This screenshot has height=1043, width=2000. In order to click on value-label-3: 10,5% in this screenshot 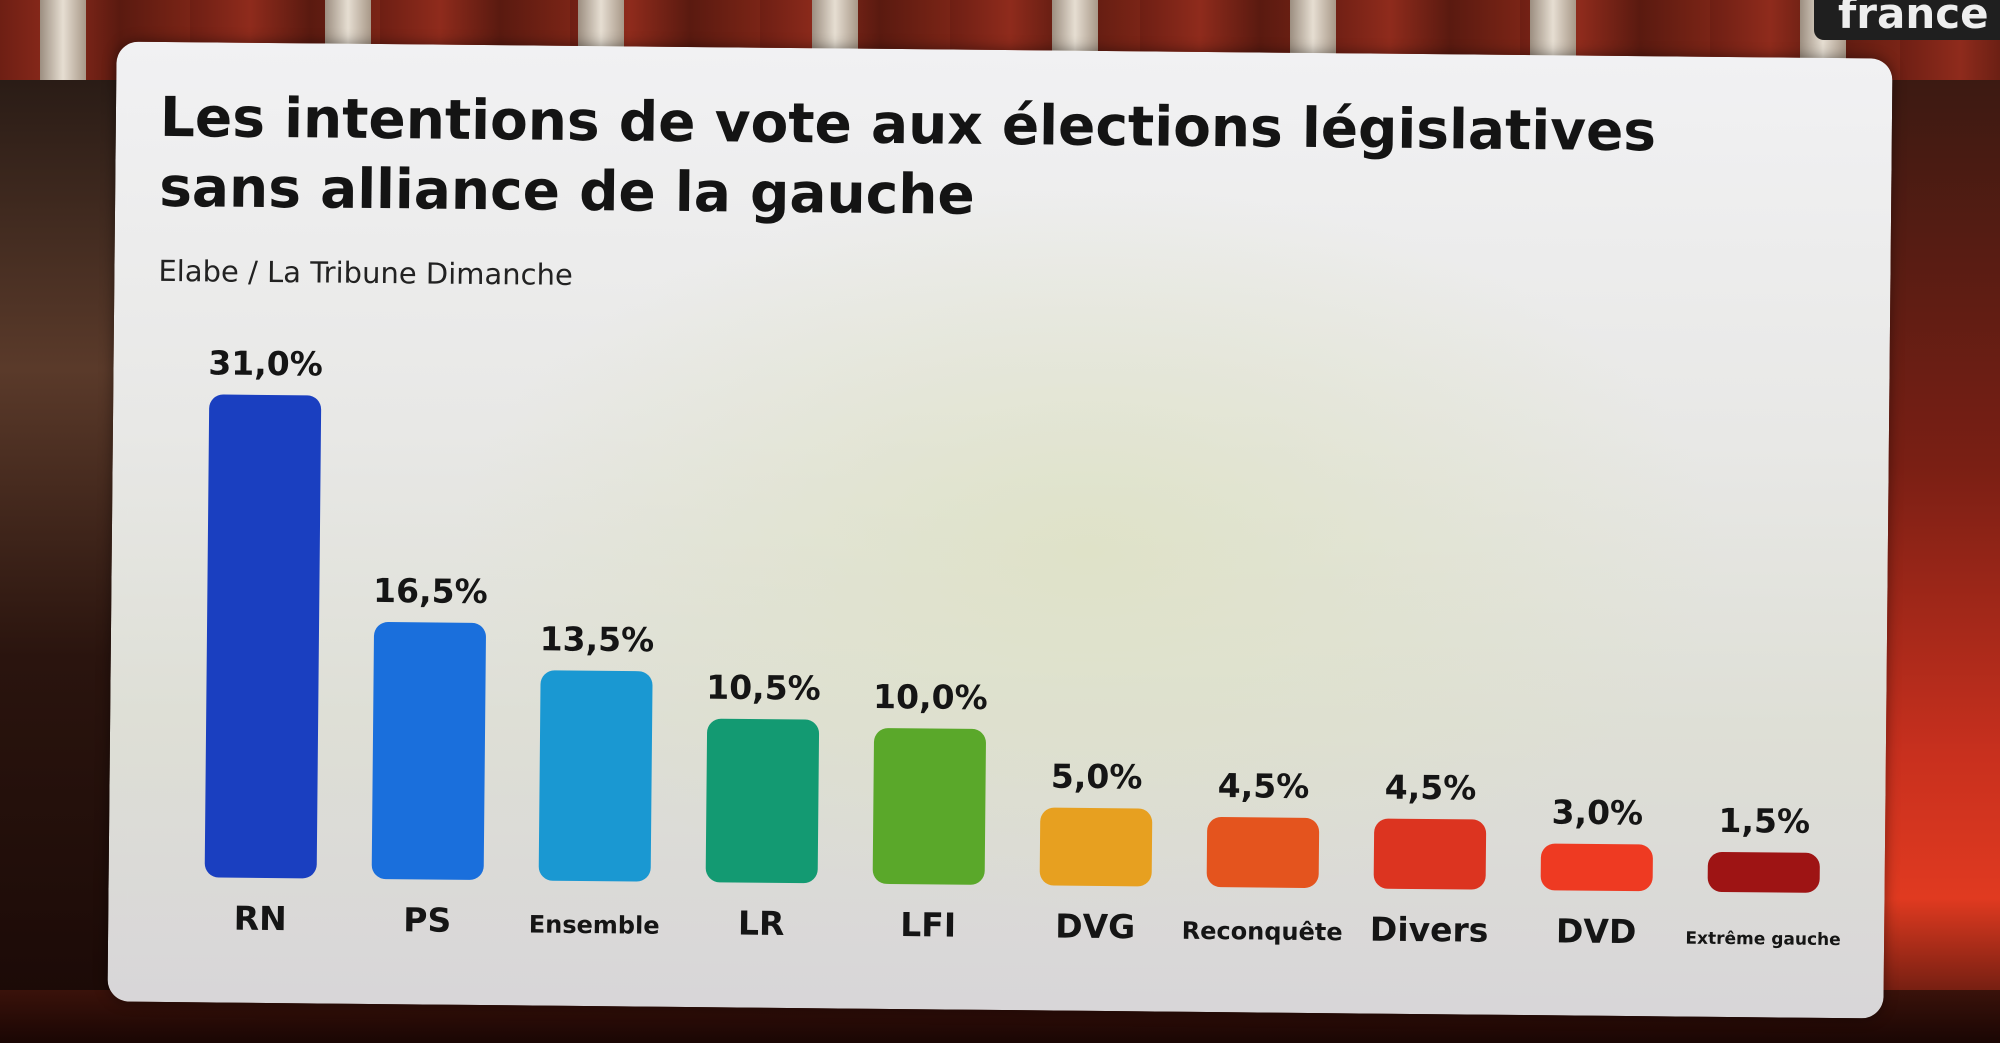, I will do `click(763, 688)`.